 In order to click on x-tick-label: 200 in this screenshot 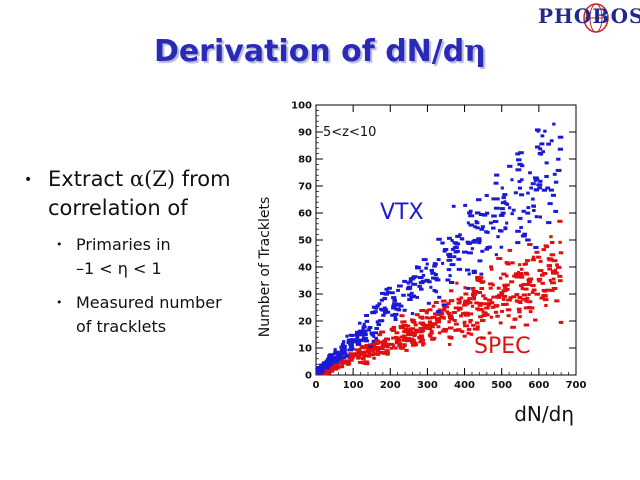, I will do `click(390, 385)`.